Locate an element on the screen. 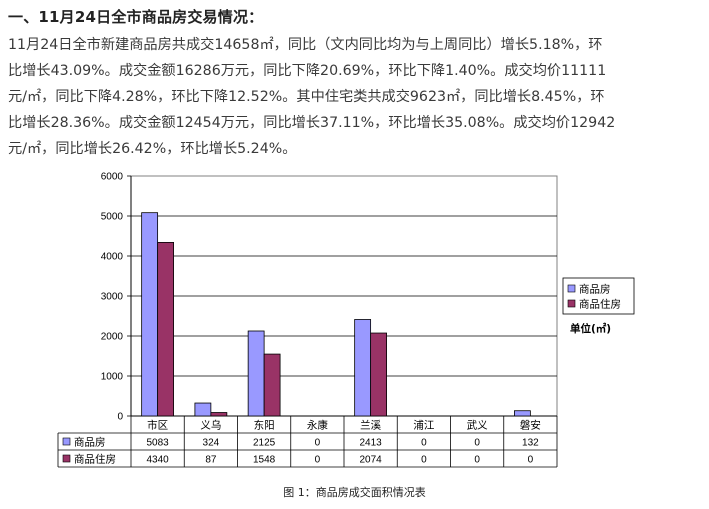  x-category-label: 兰溪 is located at coordinates (370, 425).